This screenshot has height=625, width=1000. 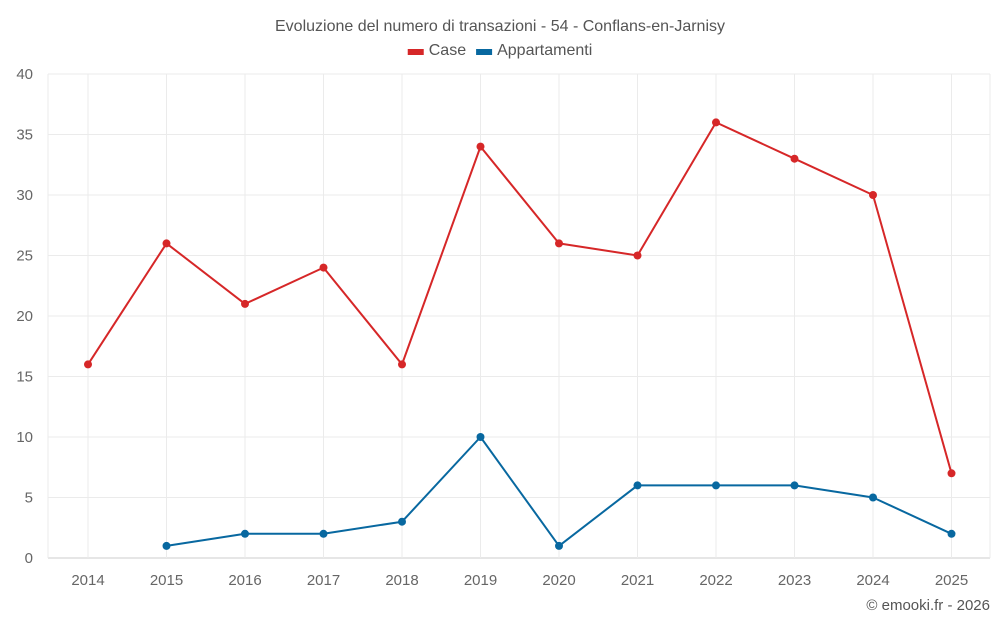 I want to click on legend-item-appartamenti: Appartamenti, so click(x=534, y=50).